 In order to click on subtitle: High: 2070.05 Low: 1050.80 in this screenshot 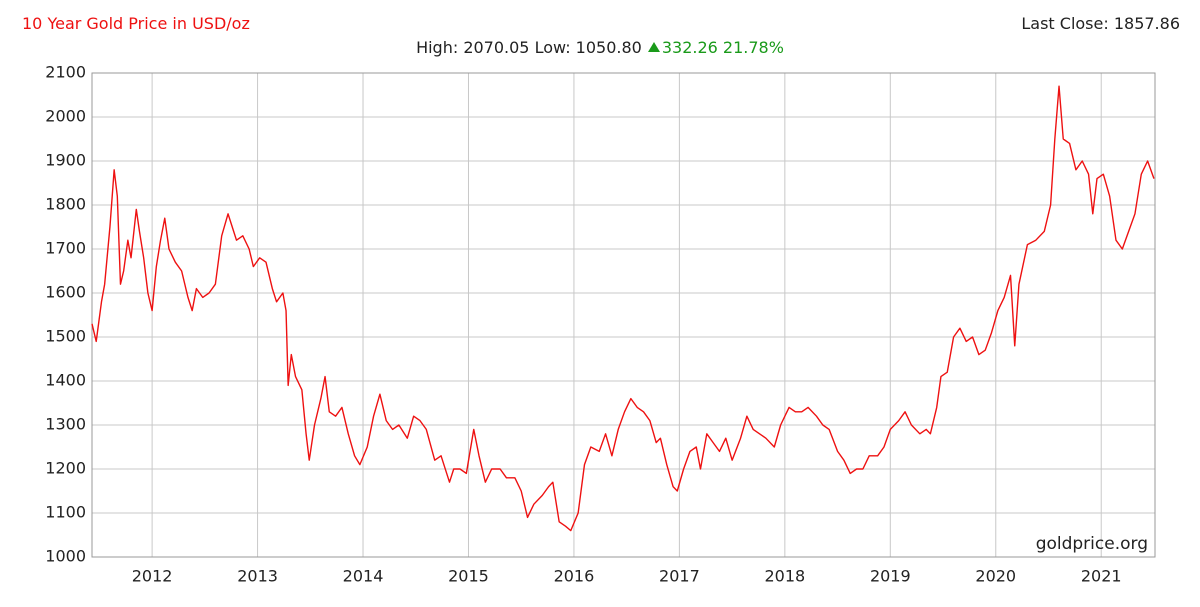, I will do `click(529, 47)`.